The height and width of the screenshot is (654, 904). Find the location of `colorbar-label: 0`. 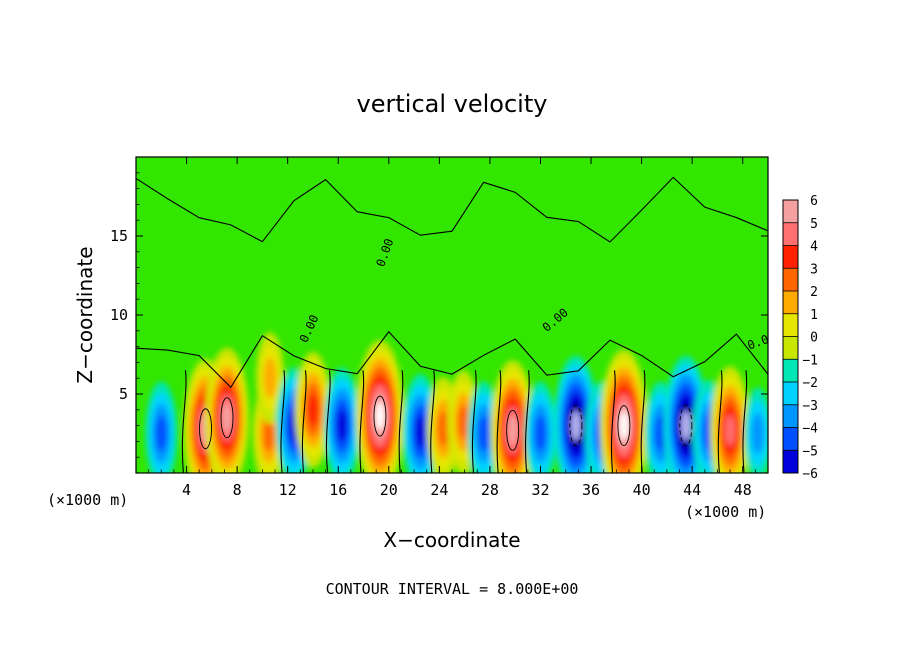

colorbar-label: 0 is located at coordinates (814, 338).